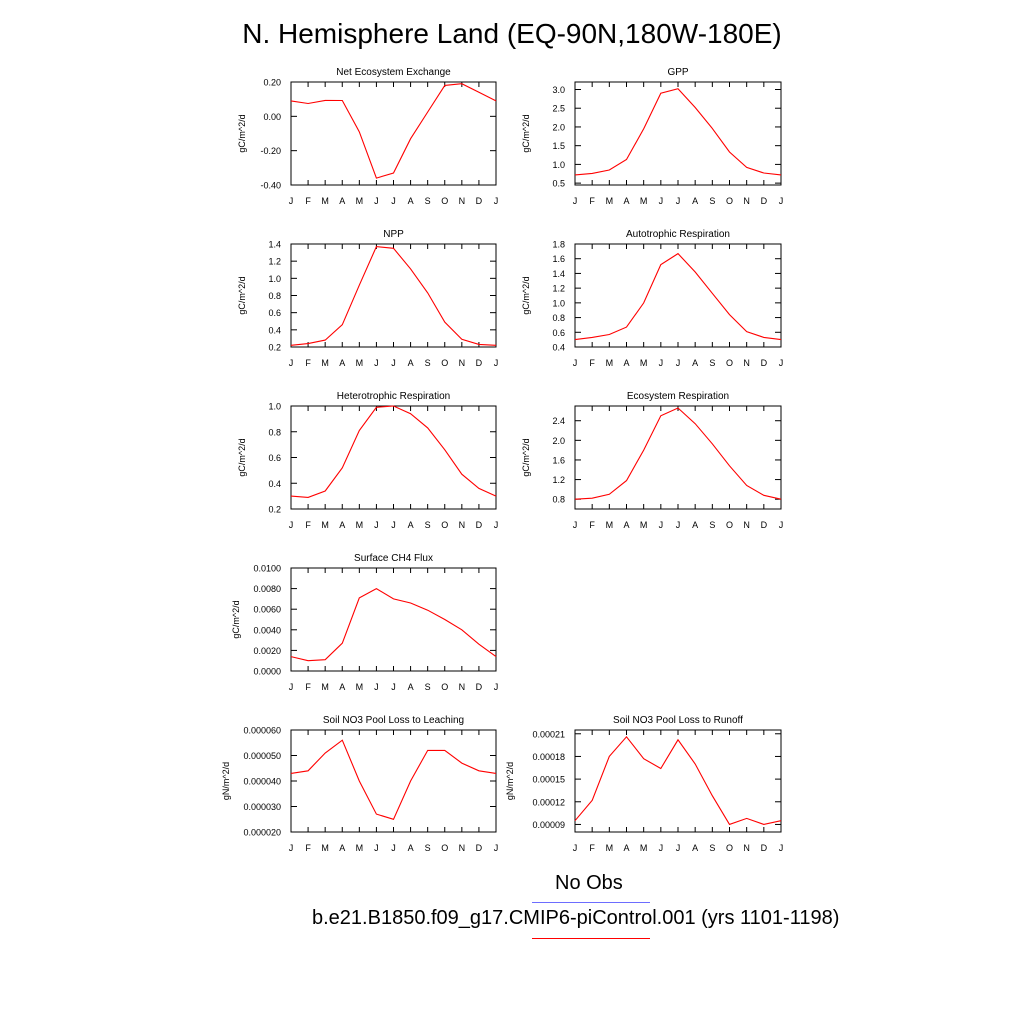 This screenshot has height=1024, width=1024. What do you see at coordinates (267, 610) in the screenshot?
I see `y-tick-label: 0.0060` at bounding box center [267, 610].